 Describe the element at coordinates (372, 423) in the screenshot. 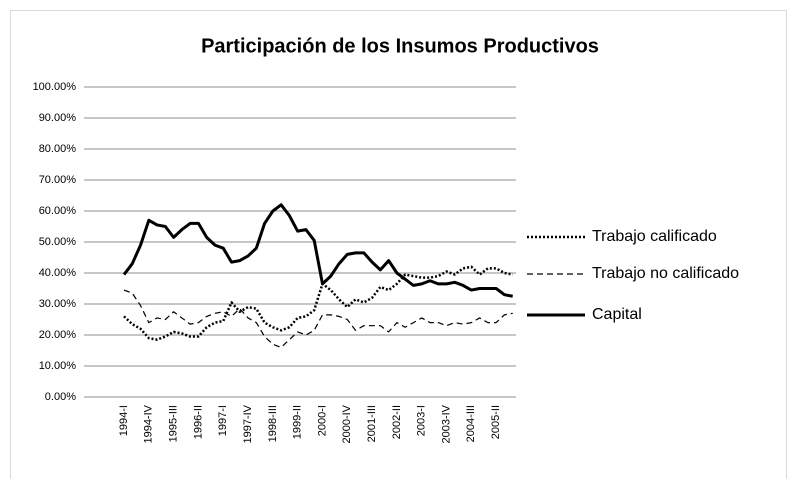

I see `x-tick-label: 2001-III` at that location.